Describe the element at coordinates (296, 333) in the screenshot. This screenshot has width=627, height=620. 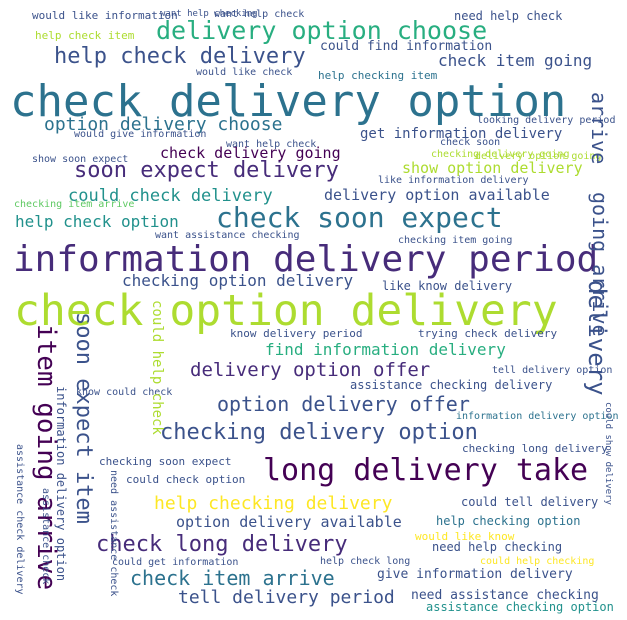
I see `word-phrase: know delivery period` at that location.